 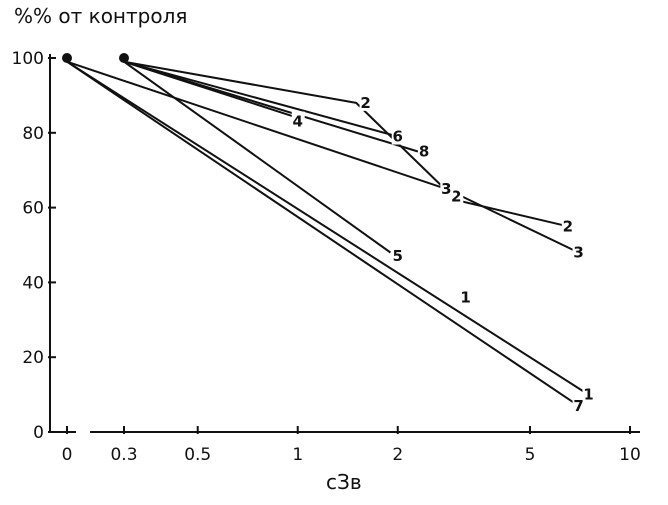 I want to click on y-tick-label-100: 100, so click(x=28, y=59).